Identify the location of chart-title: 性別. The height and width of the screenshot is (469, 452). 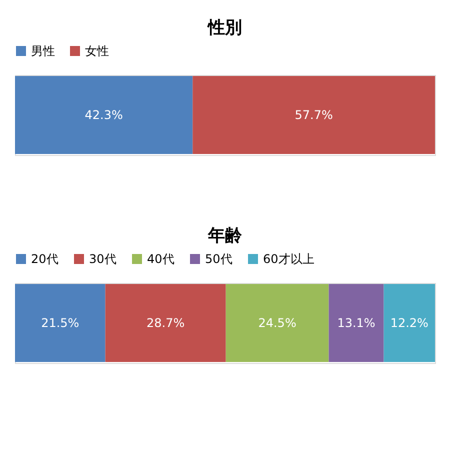
(224, 28).